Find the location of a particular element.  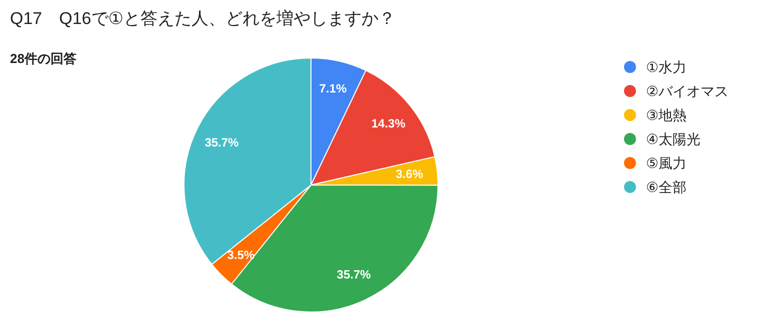

text: 28件の回答 is located at coordinates (43, 58).